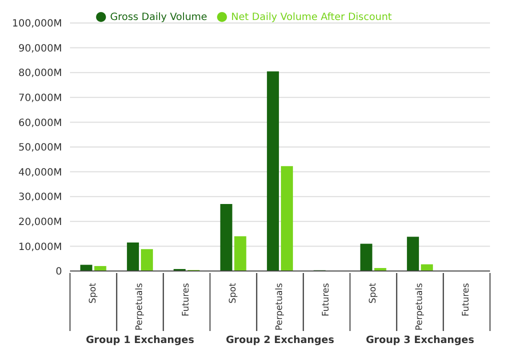 This screenshot has height=359, width=506. Describe the element at coordinates (40, 172) in the screenshot. I see `y-tick-label: 40,000M` at that location.